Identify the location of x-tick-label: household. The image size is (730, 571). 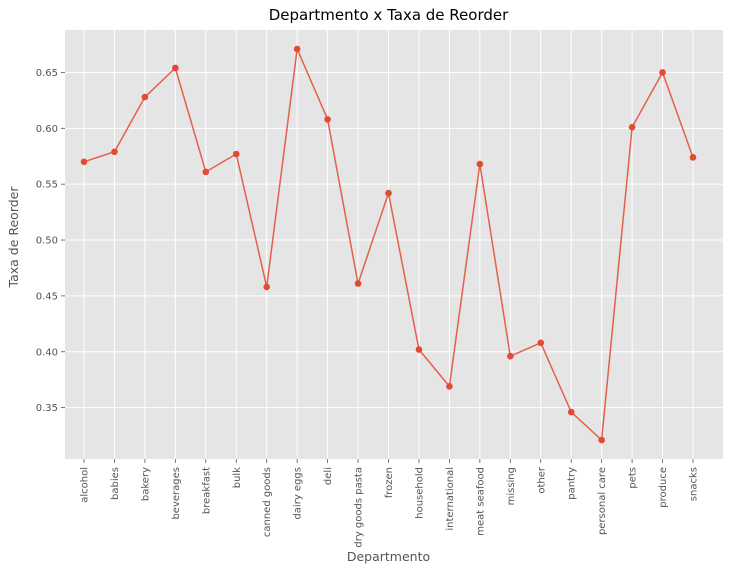
(419, 493).